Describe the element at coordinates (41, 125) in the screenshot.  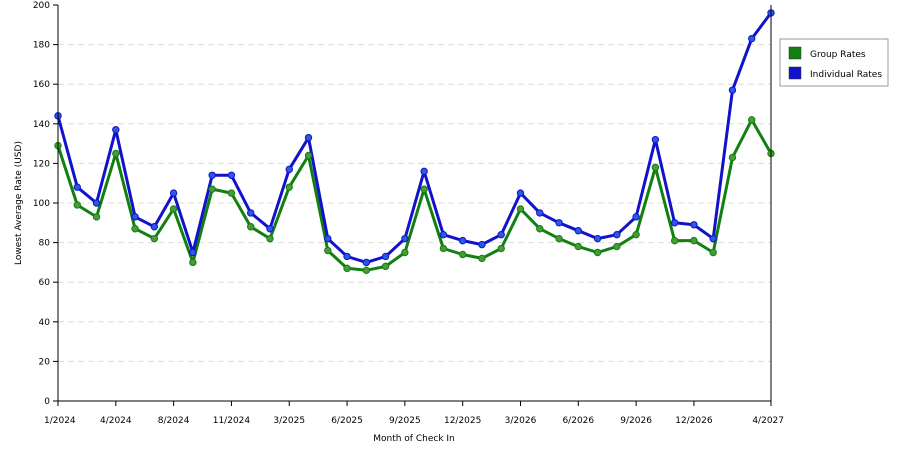
I see `y-tick-label: 140` at that location.